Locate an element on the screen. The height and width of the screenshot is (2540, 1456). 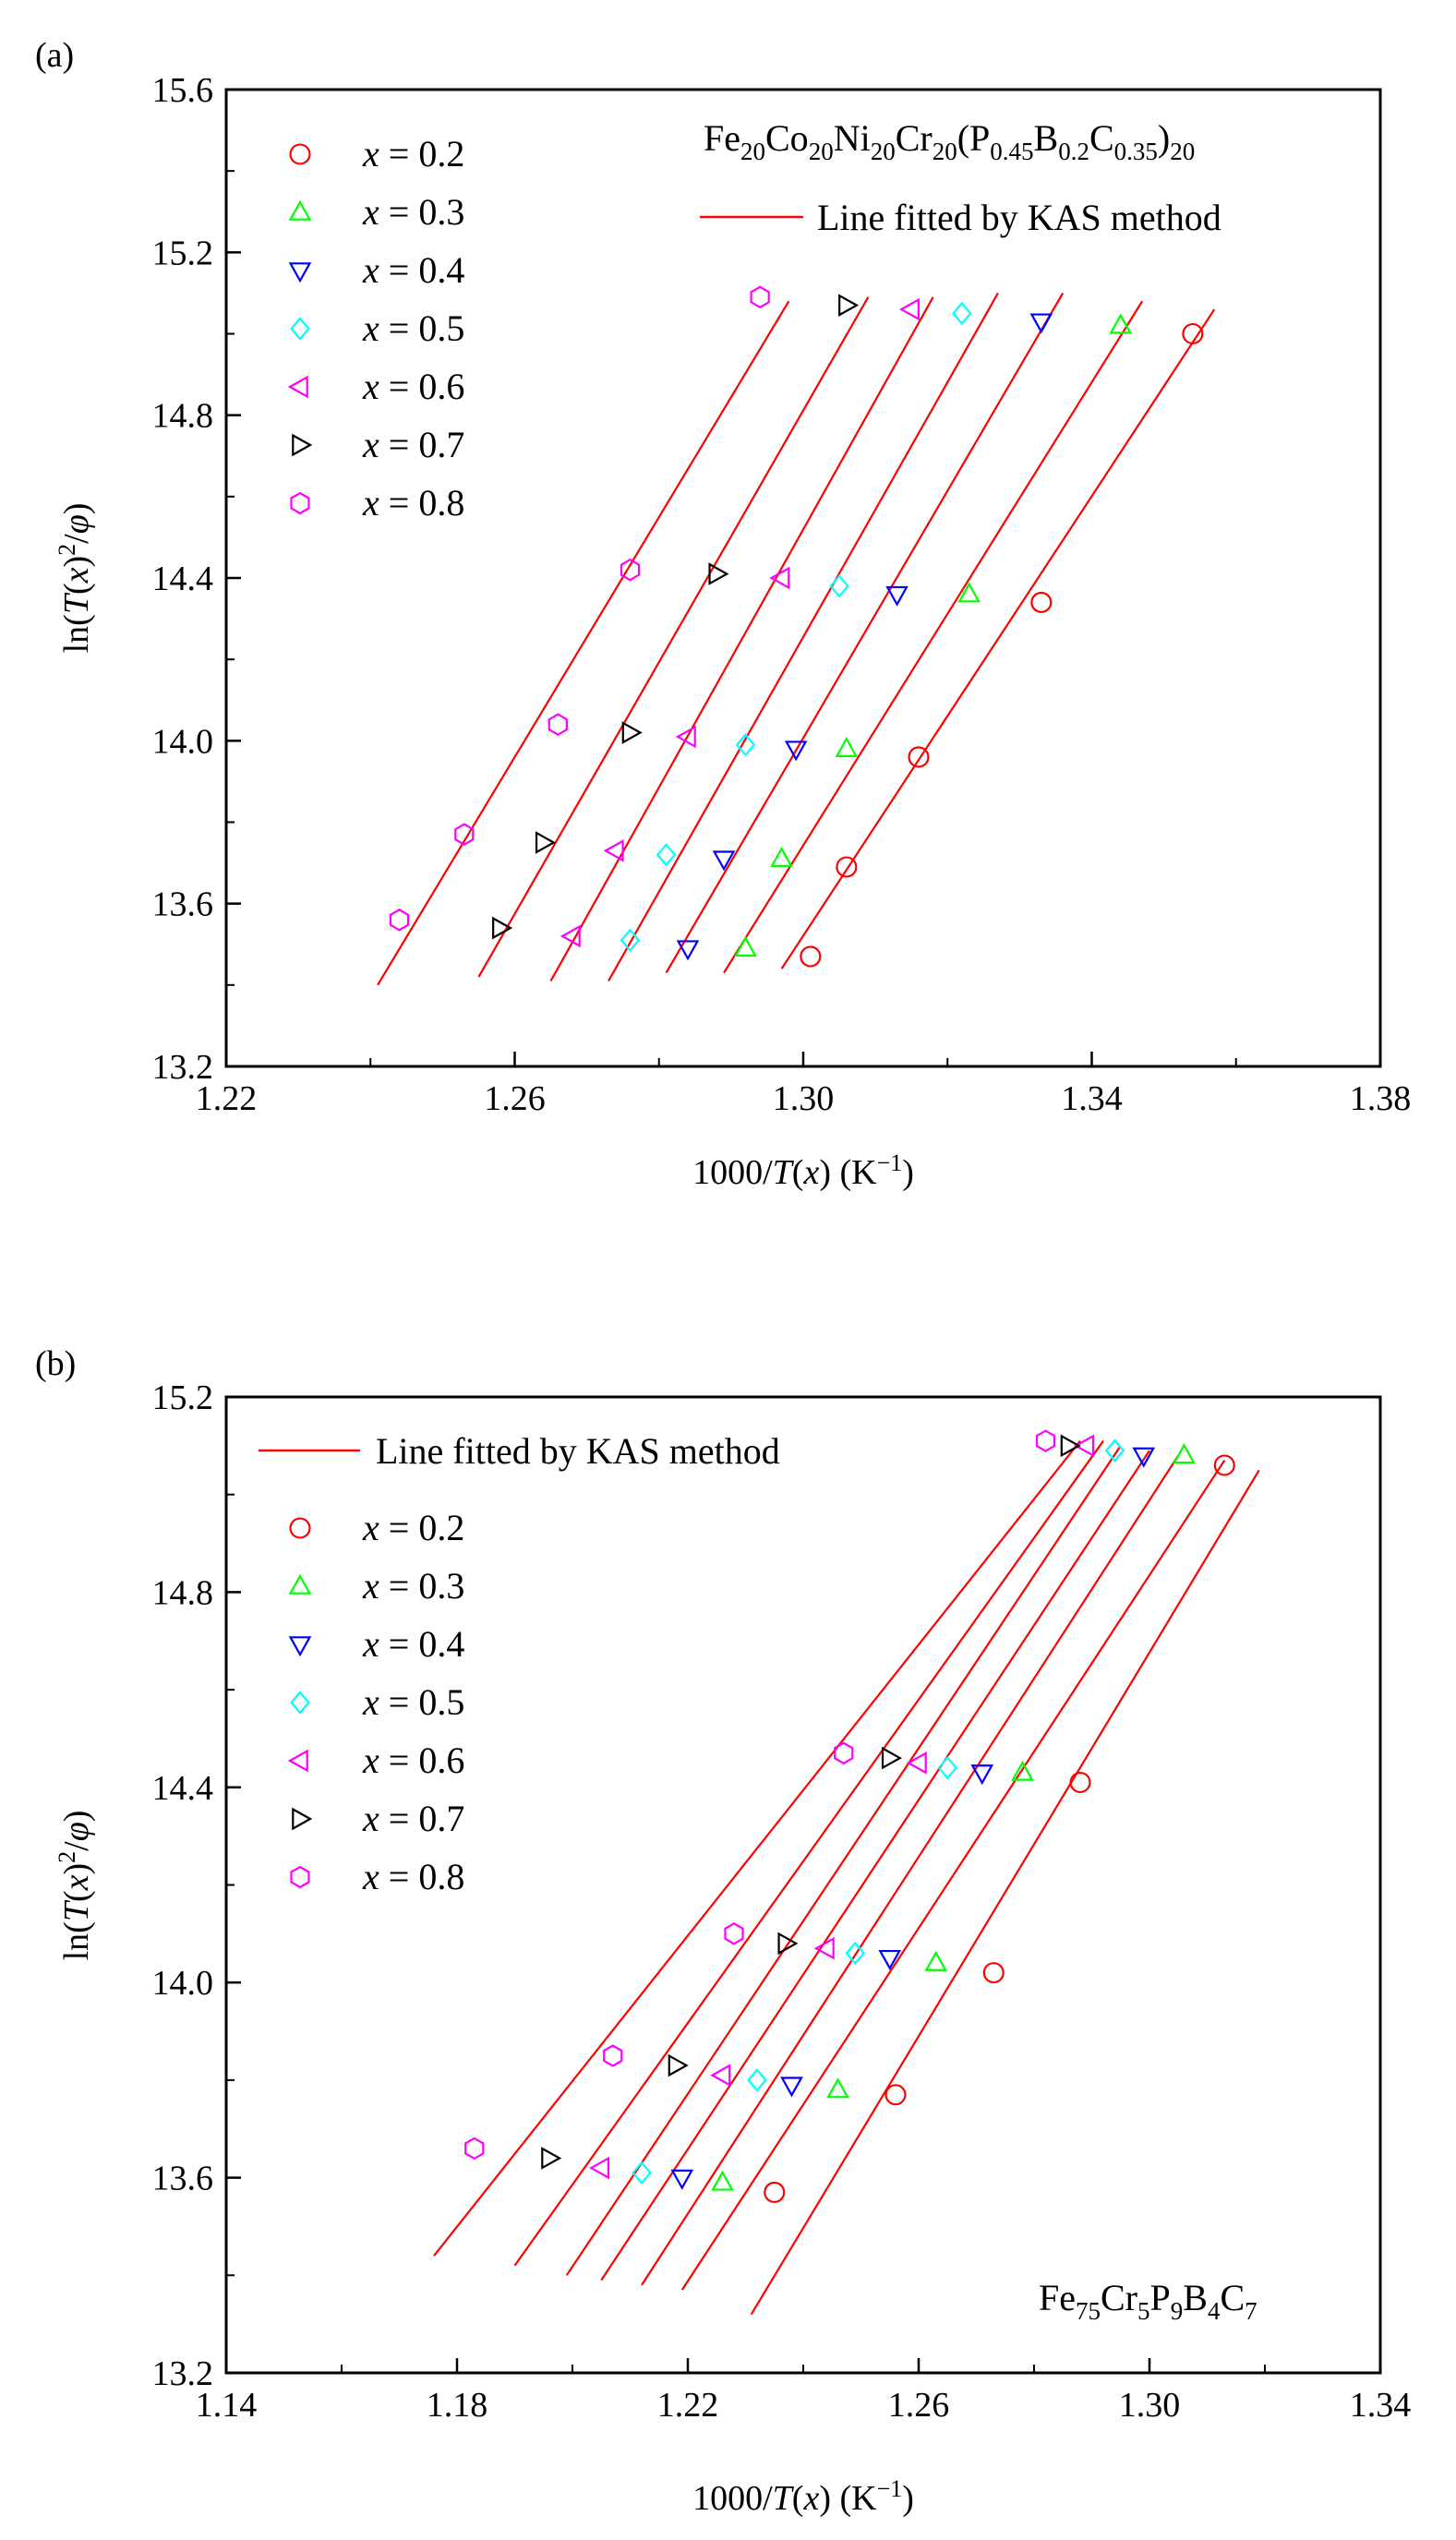
panel-a-x-tick-label: 1.22 is located at coordinates (227, 1098).